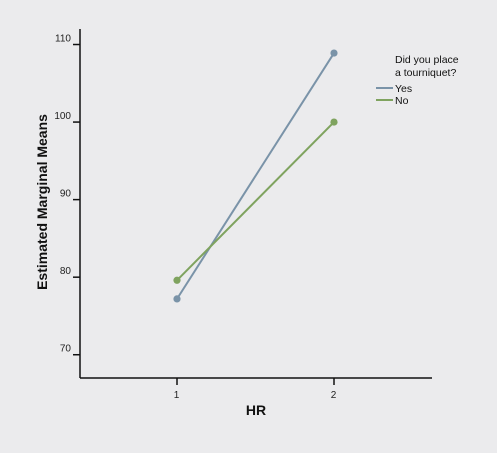 This screenshot has height=453, width=497. I want to click on y-ticks: 70 80 90 100 110, so click(67, 195).